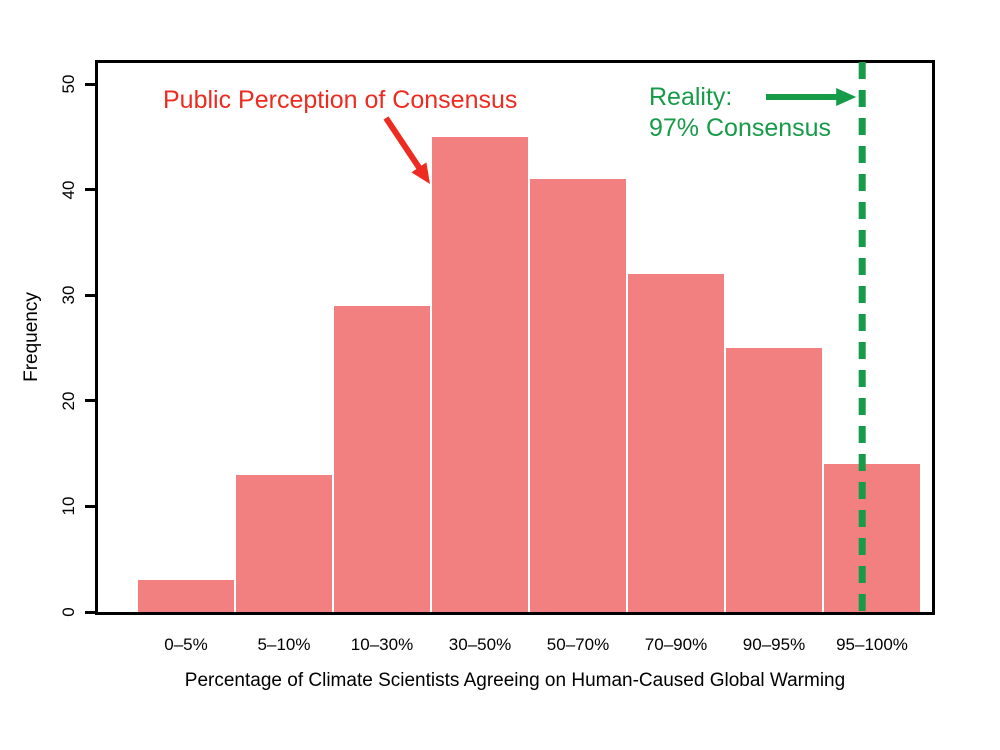  What do you see at coordinates (68, 401) in the screenshot?
I see `y-tick-label: 20` at bounding box center [68, 401].